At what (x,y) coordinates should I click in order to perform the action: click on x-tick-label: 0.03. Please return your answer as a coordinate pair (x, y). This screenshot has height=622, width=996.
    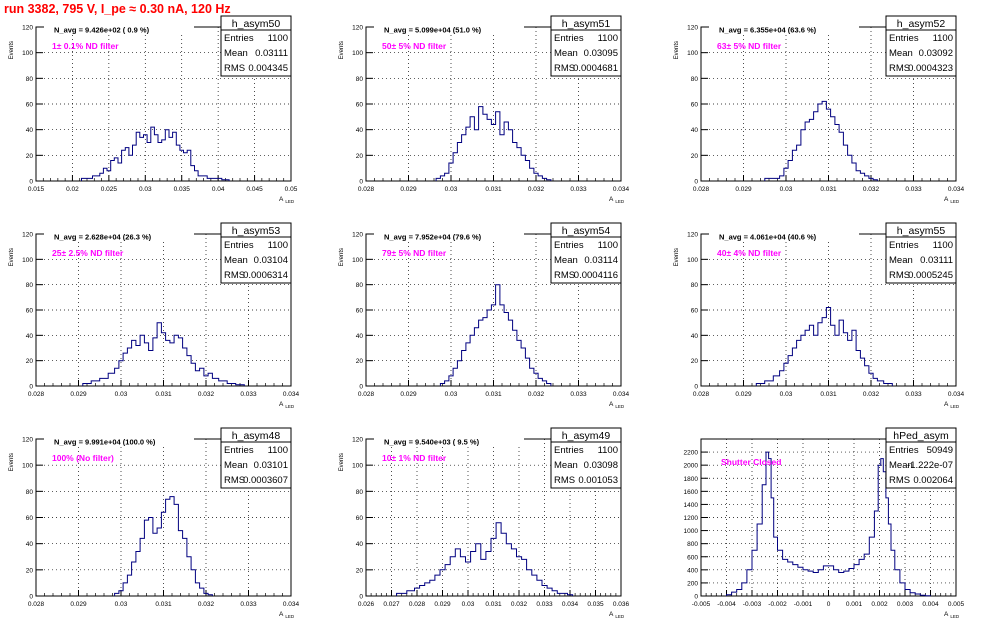
    Looking at the image, I should click on (786, 189).